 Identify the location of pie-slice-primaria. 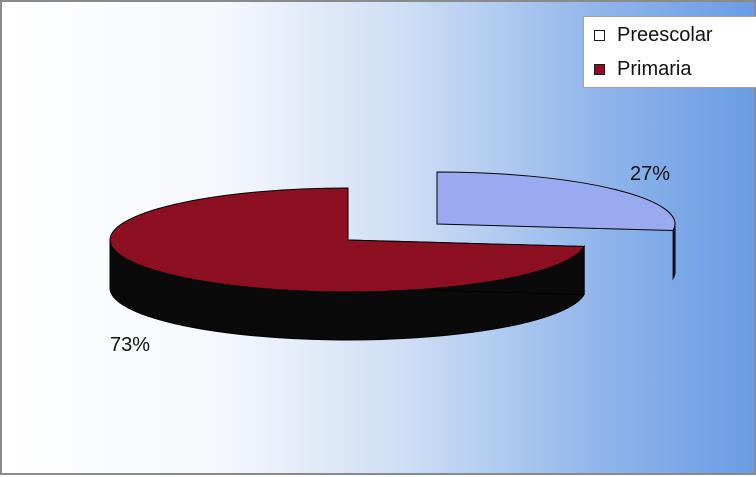
(347, 240).